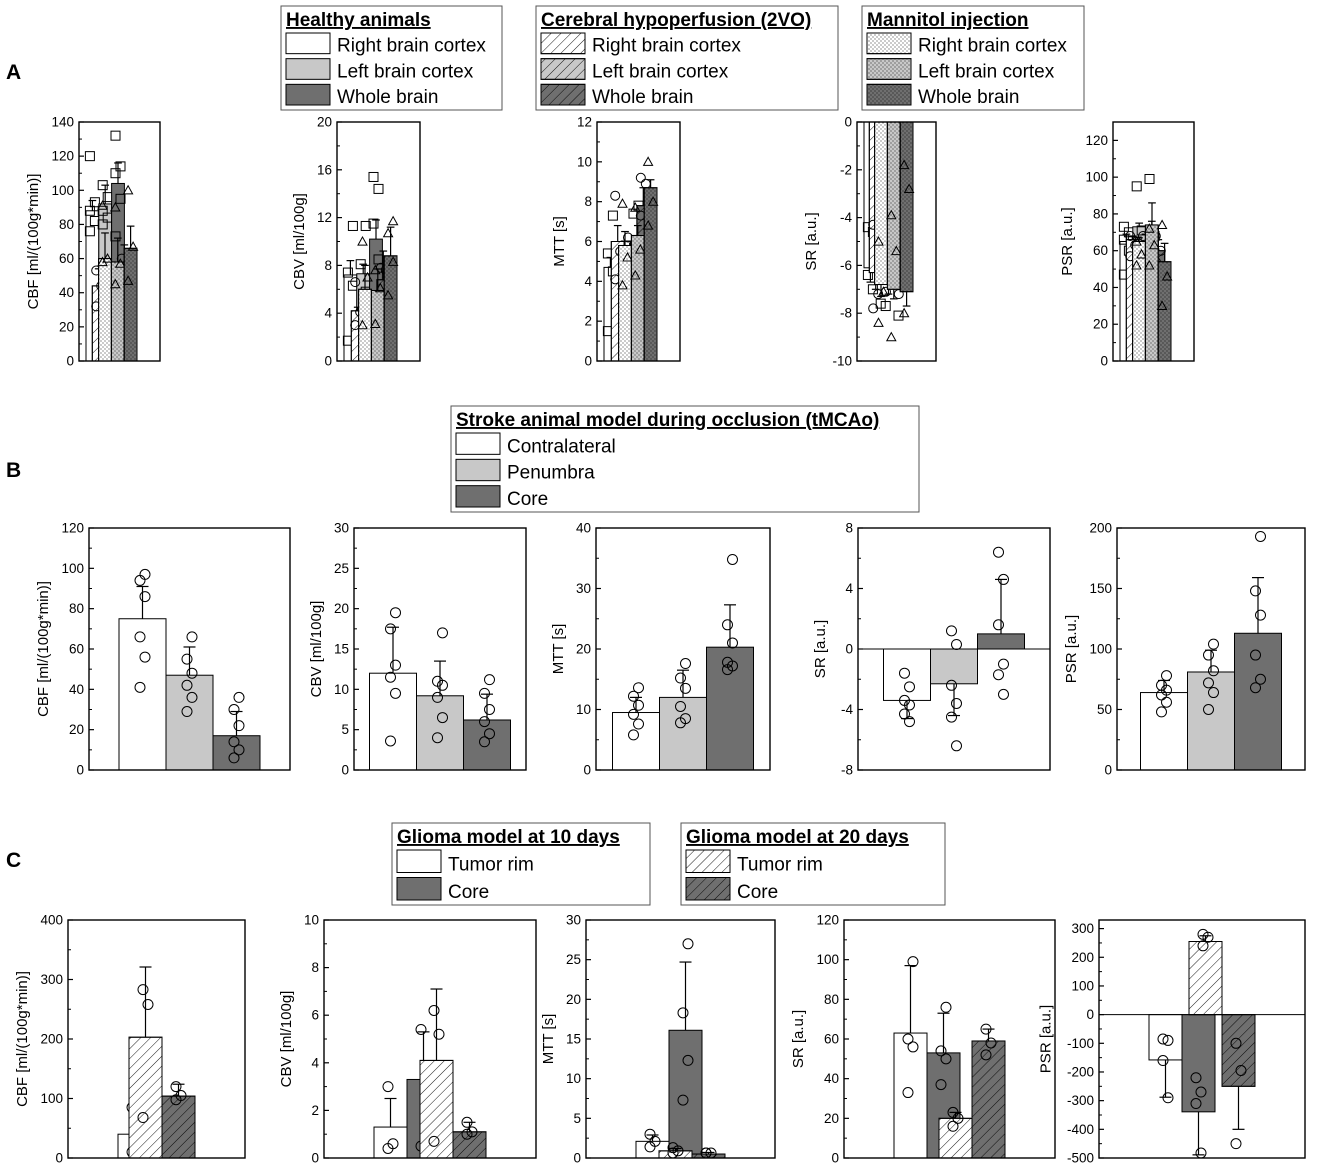  I want to click on chart-c-mtt: 0 5 10 15 20 25 30 MTT [s], so click(658, 1039).